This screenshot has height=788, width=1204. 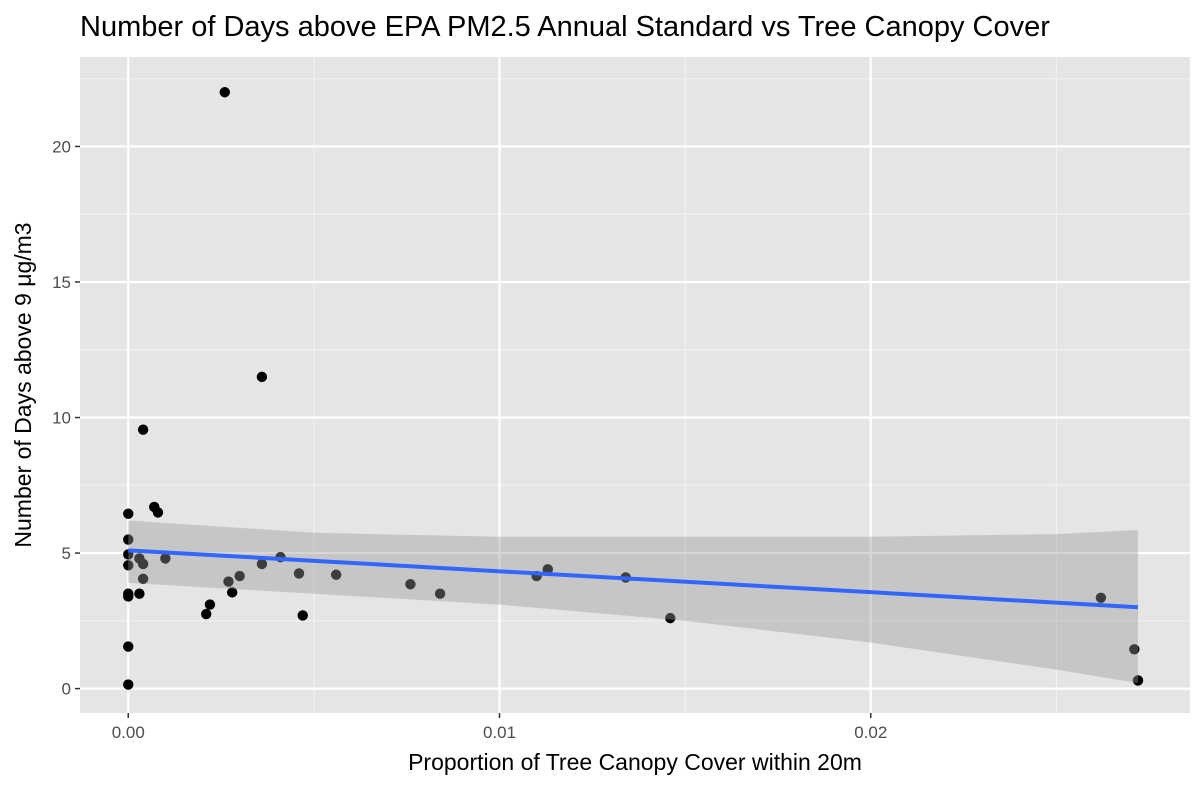 What do you see at coordinates (23, 384) in the screenshot?
I see `y-axis-title: Number of Days above 9 μg/m3` at bounding box center [23, 384].